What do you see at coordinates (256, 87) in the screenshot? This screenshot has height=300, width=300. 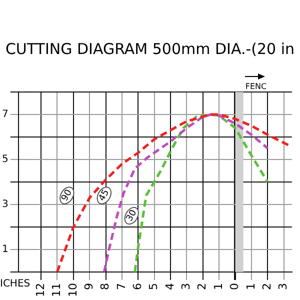 I see `band-label: FENC` at bounding box center [256, 87].